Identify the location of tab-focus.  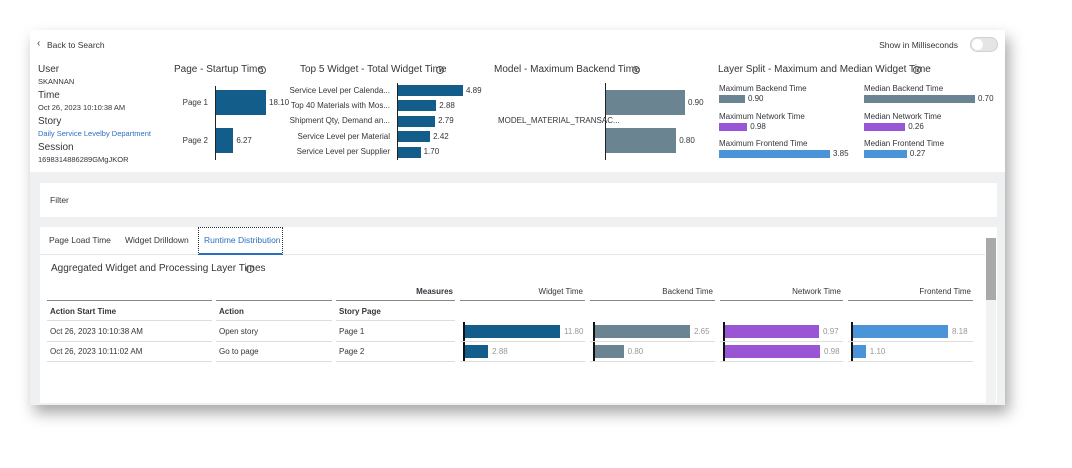
(240, 241).